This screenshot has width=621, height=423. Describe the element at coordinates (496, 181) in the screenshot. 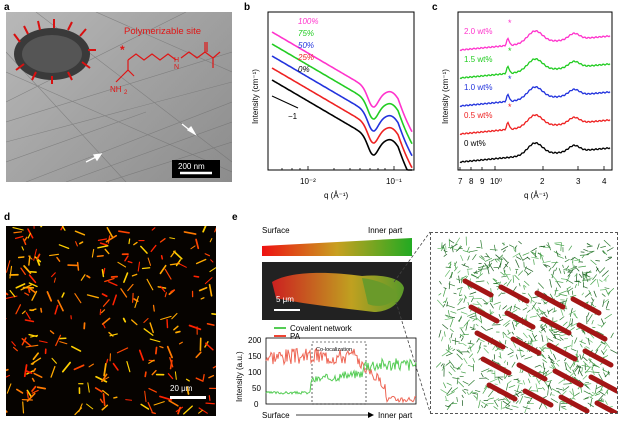

I see `panel-c-xtick-1: 10⁰` at that location.